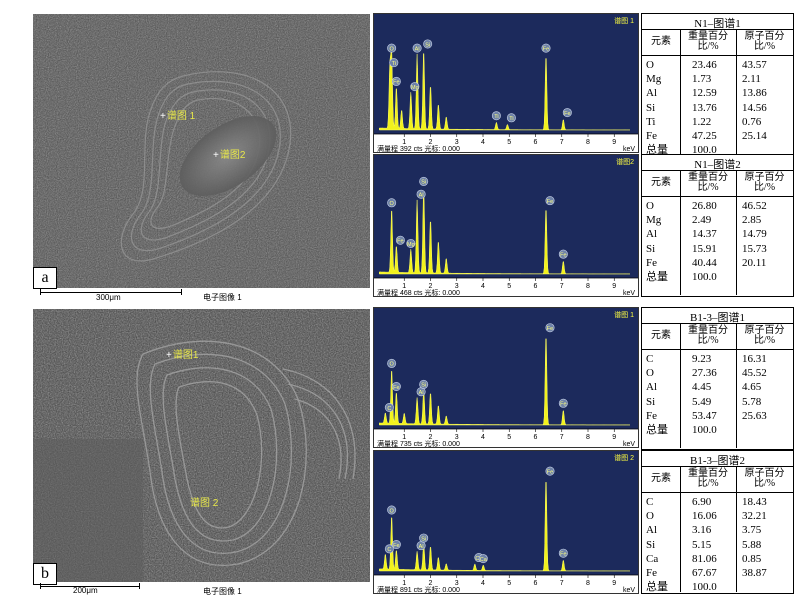 This screenshot has height=598, width=799. What do you see at coordinates (754, 248) in the screenshot?
I see `cell-atomic: 15.73` at bounding box center [754, 248].